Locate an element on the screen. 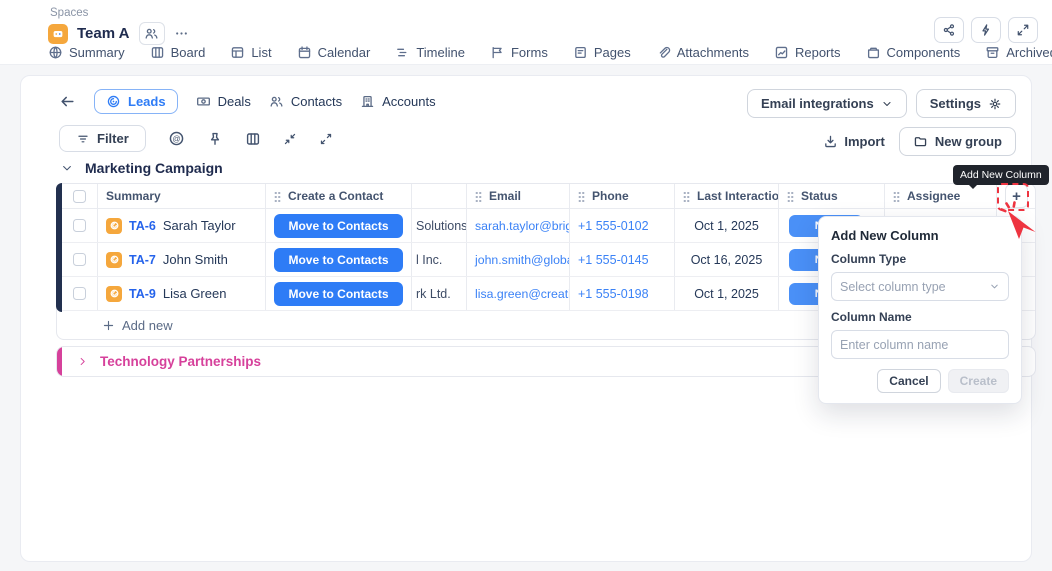 The image size is (1052, 571). cell-phone: +1 555-0102 is located at coordinates (622, 225).